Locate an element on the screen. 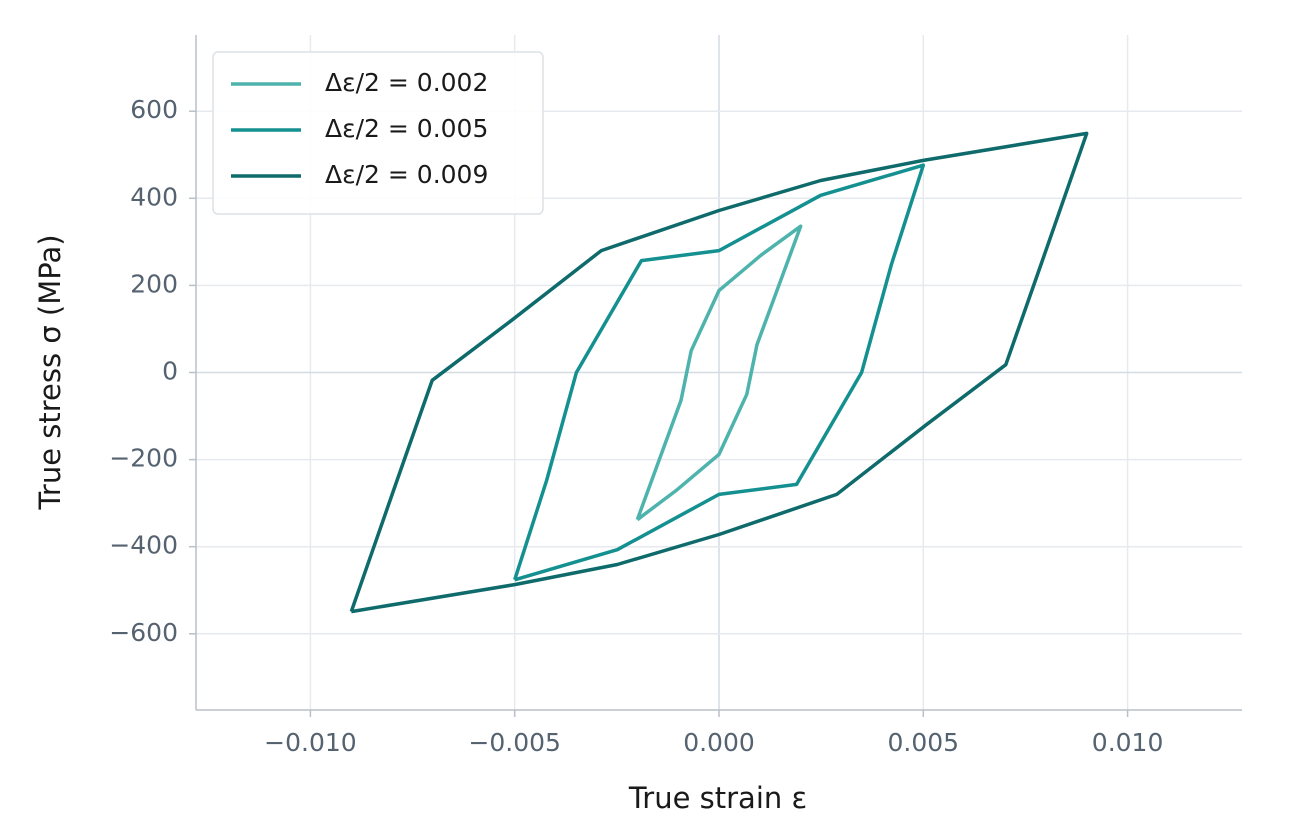 Image resolution: width=1300 pixels, height=840 pixels. legend-box is located at coordinates (378, 133).